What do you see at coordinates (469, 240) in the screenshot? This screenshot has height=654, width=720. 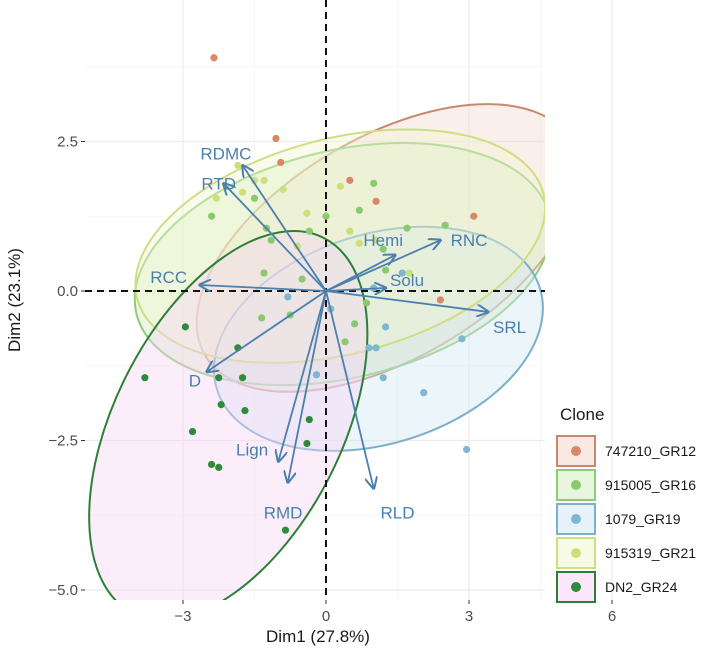 I see `label-rnc: RNC` at bounding box center [469, 240].